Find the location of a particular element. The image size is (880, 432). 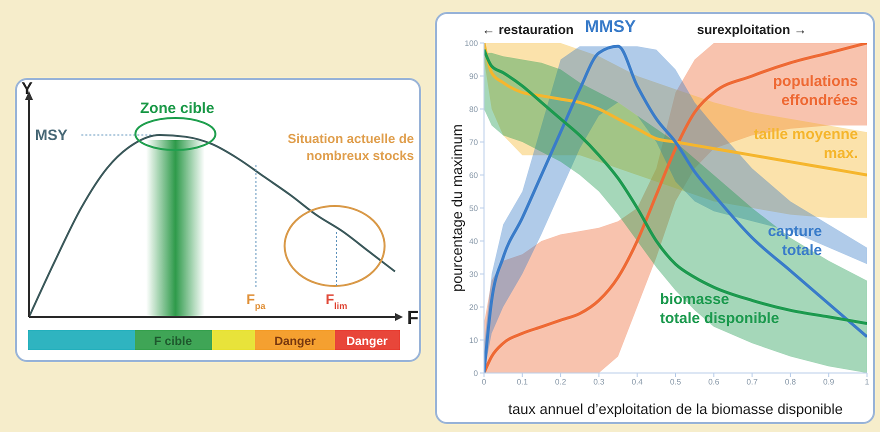

x-tick-label: 0.6 is located at coordinates (714, 382).